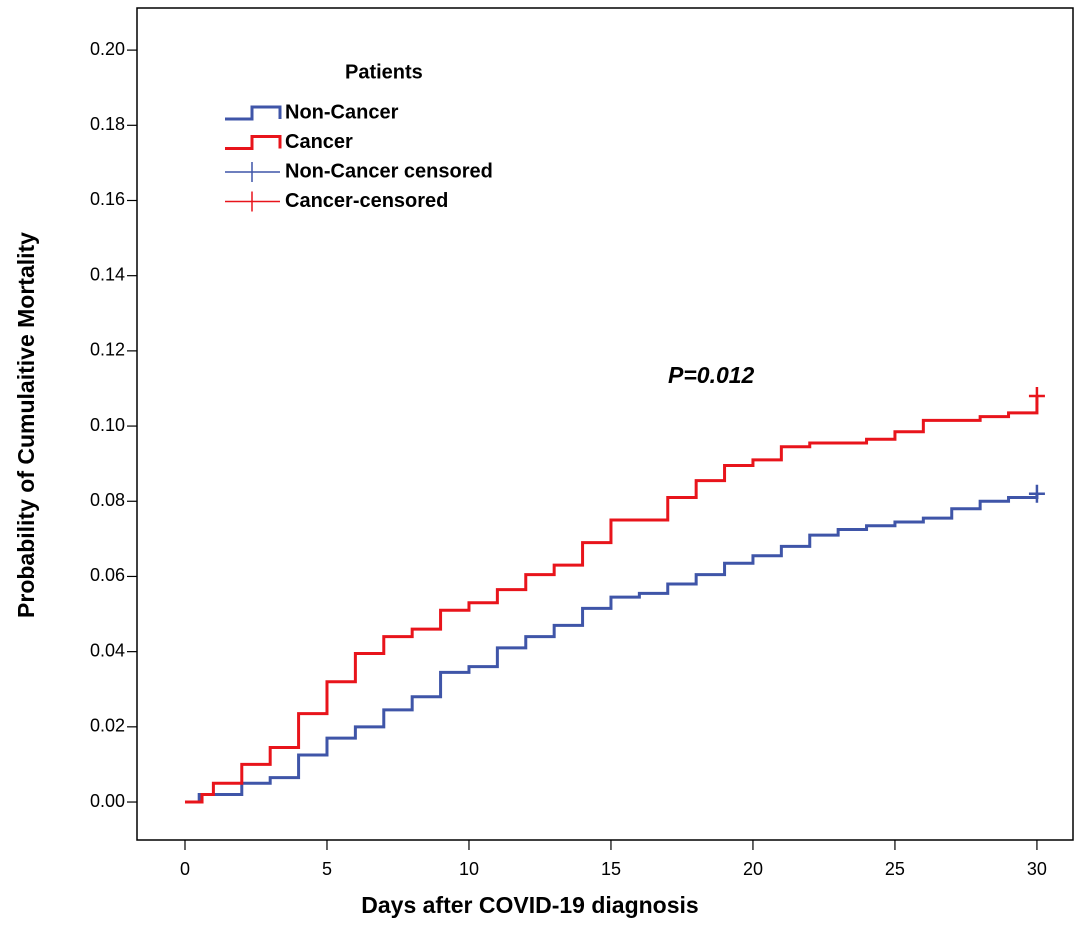 The image size is (1074, 939). I want to click on x-axis-label: Days after COVID-19 diagnosis, so click(529, 905).